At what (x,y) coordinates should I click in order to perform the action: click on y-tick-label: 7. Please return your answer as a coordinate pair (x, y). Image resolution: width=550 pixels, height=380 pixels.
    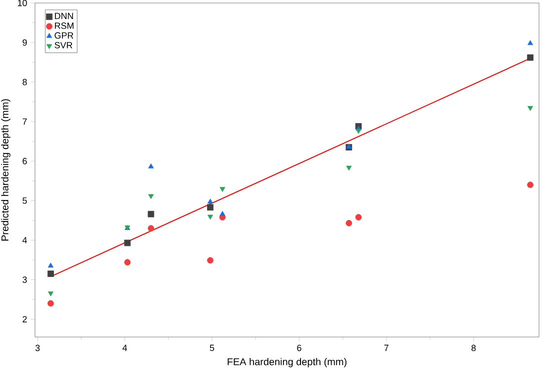
    Looking at the image, I should click on (24, 121).